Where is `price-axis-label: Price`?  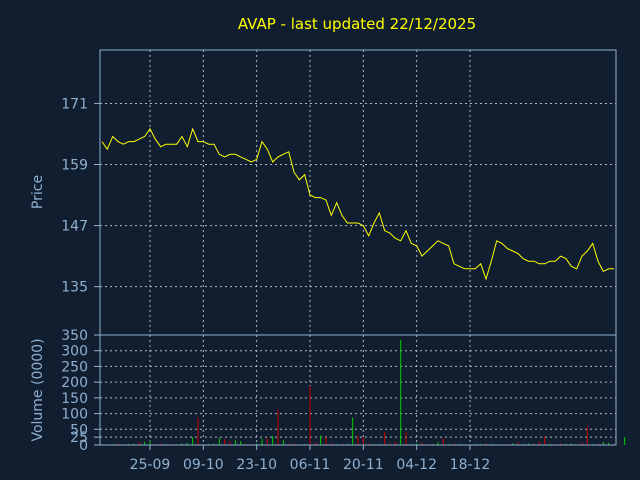 price-axis-label: Price is located at coordinates (38, 192).